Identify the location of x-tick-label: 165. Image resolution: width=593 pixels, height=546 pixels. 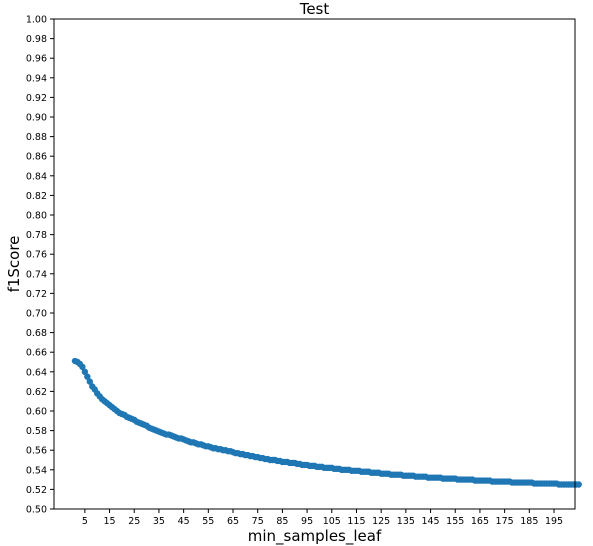
(480, 521).